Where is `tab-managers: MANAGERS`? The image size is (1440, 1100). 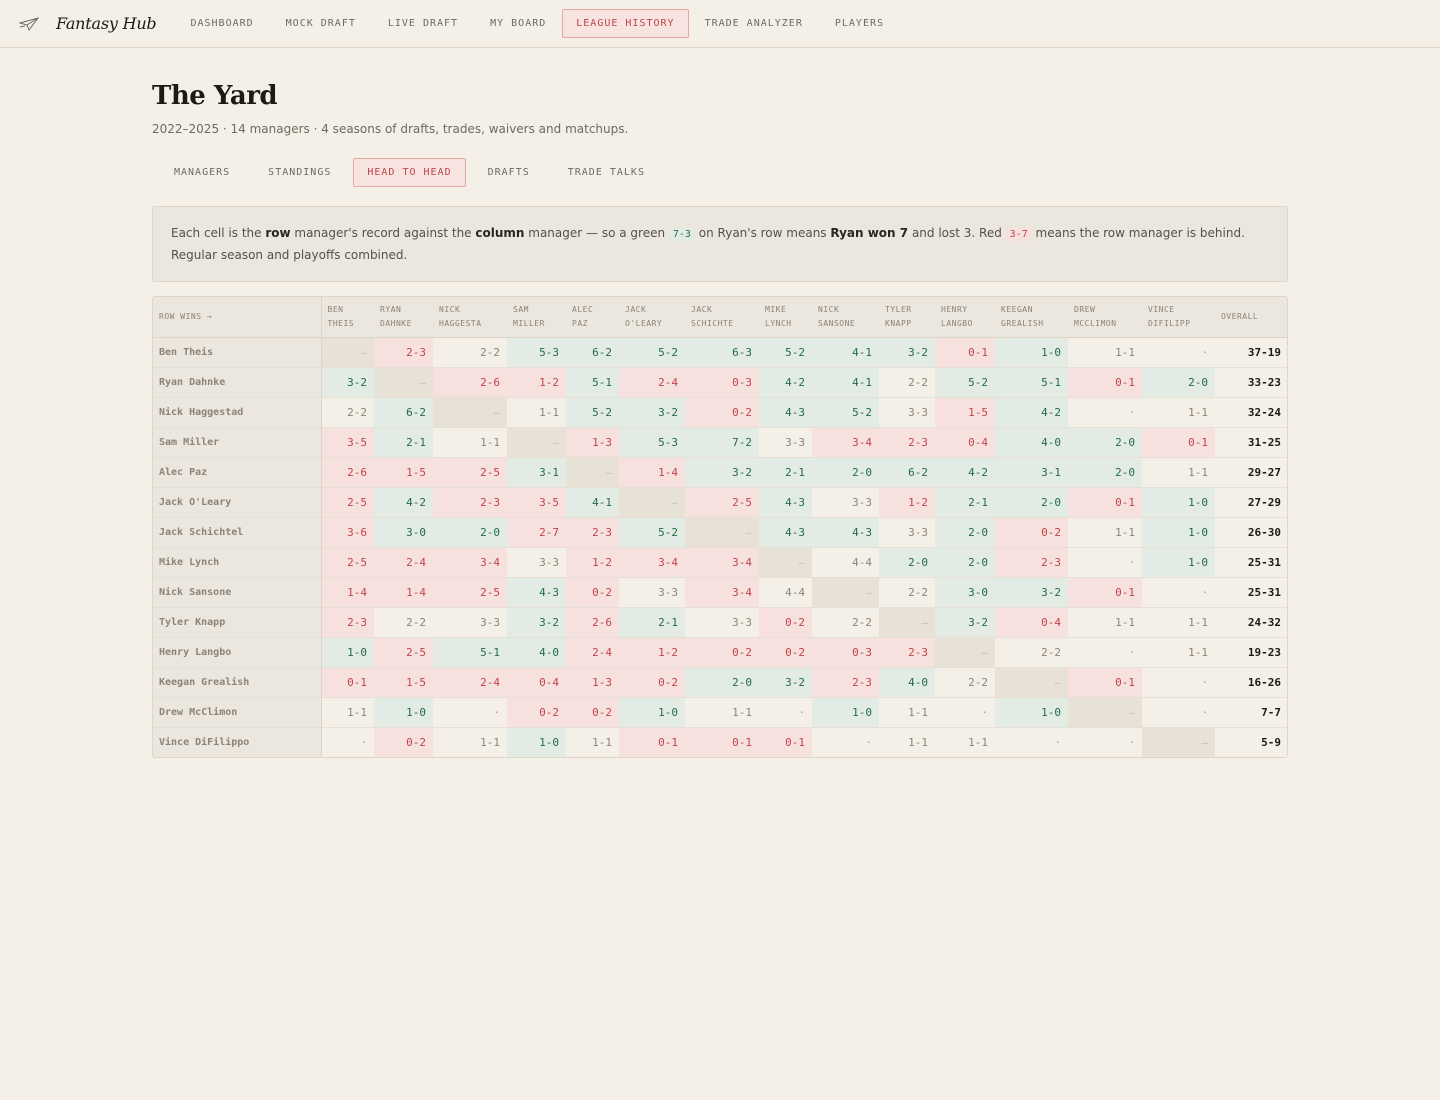 tab-managers: MANAGERS is located at coordinates (202, 172).